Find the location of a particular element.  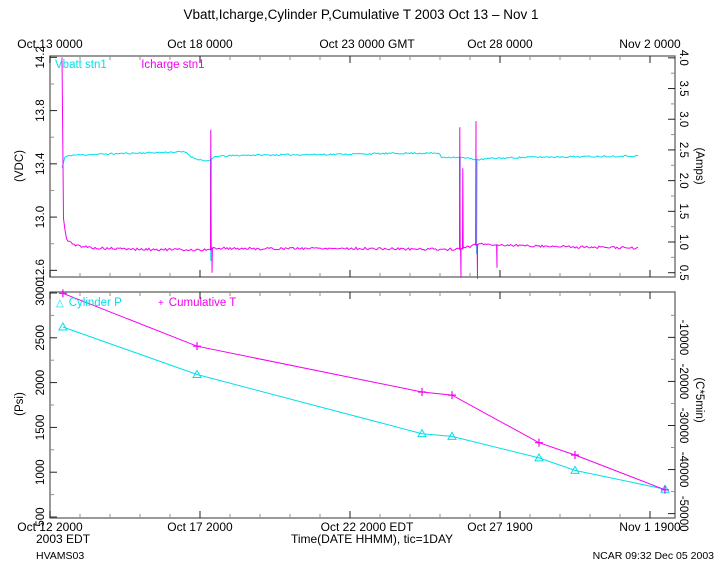

y-tick-label: 12.6 is located at coordinates (41, 270).